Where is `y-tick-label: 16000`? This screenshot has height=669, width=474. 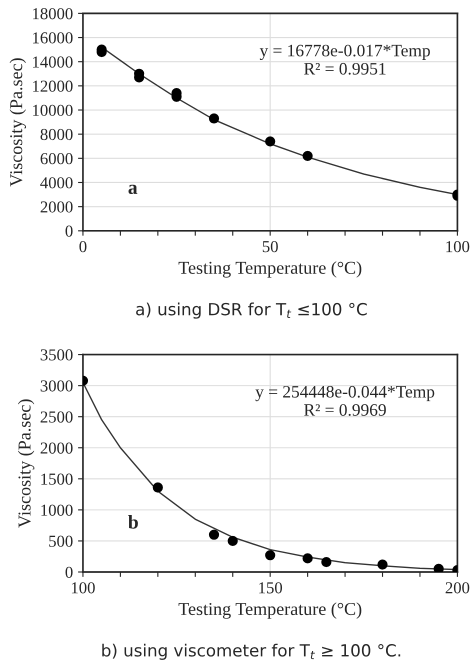 y-tick-label: 16000 is located at coordinates (53, 38).